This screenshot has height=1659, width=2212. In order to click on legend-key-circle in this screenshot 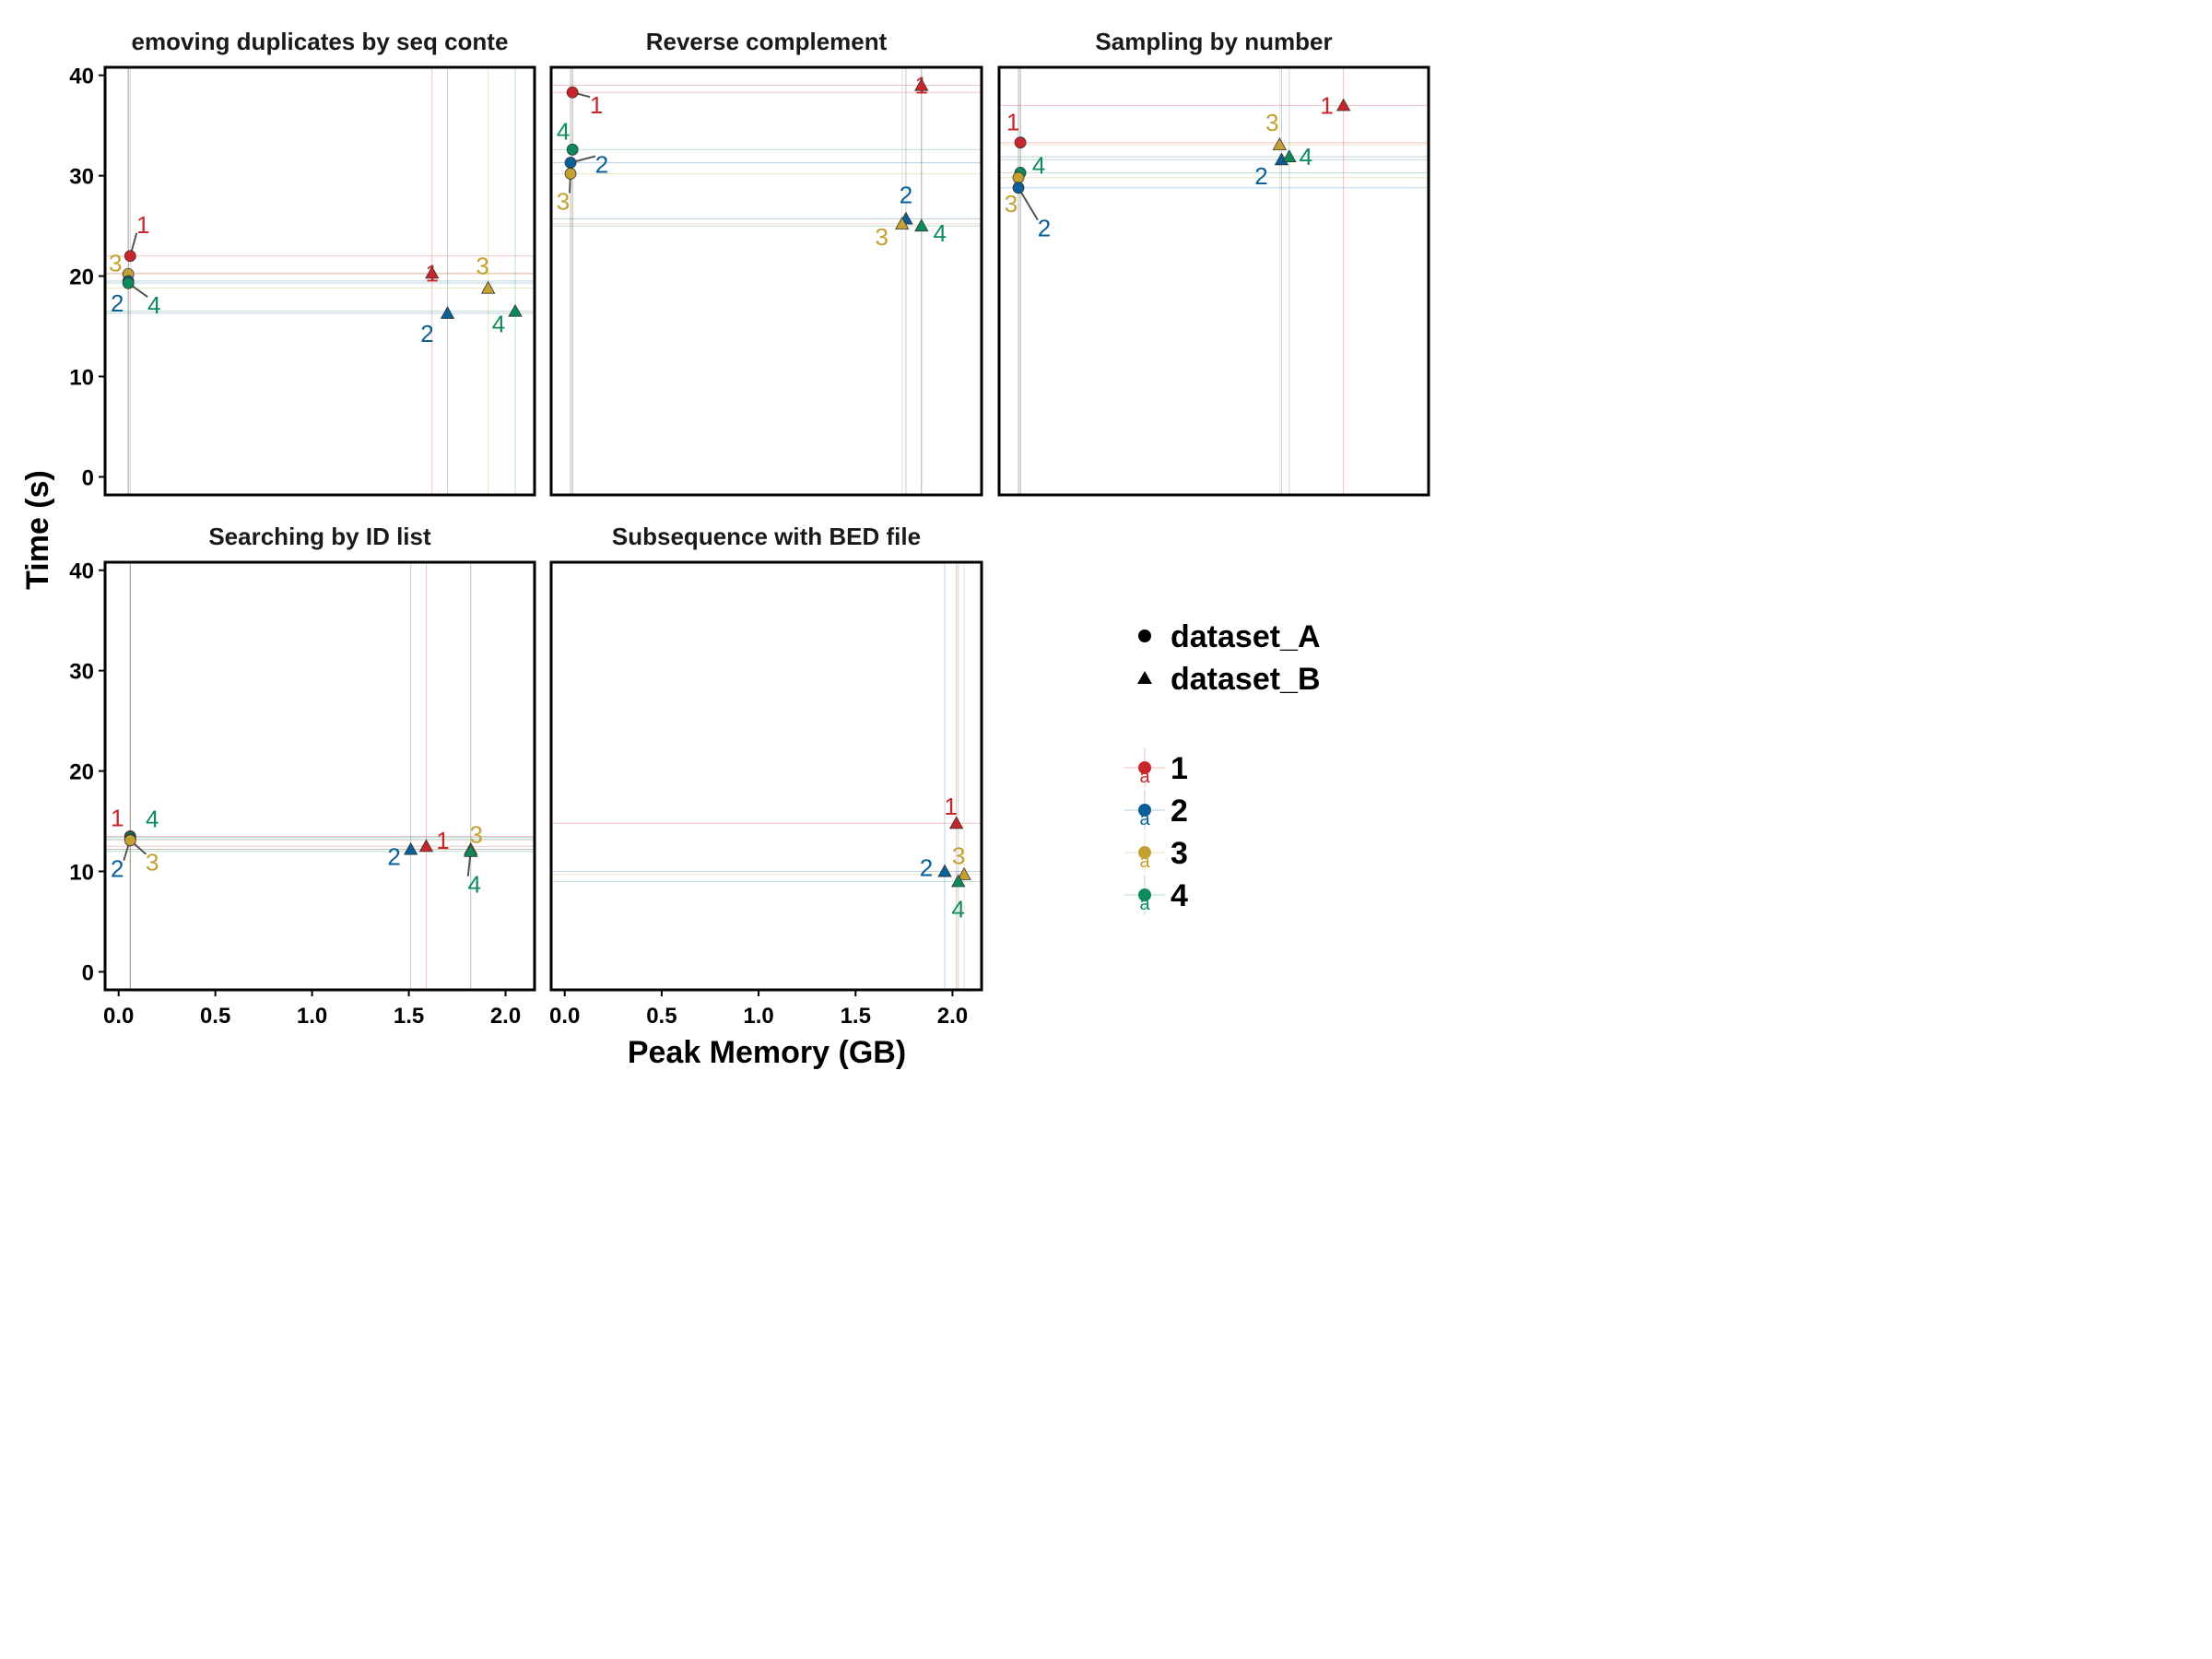, I will do `click(1144, 635)`.